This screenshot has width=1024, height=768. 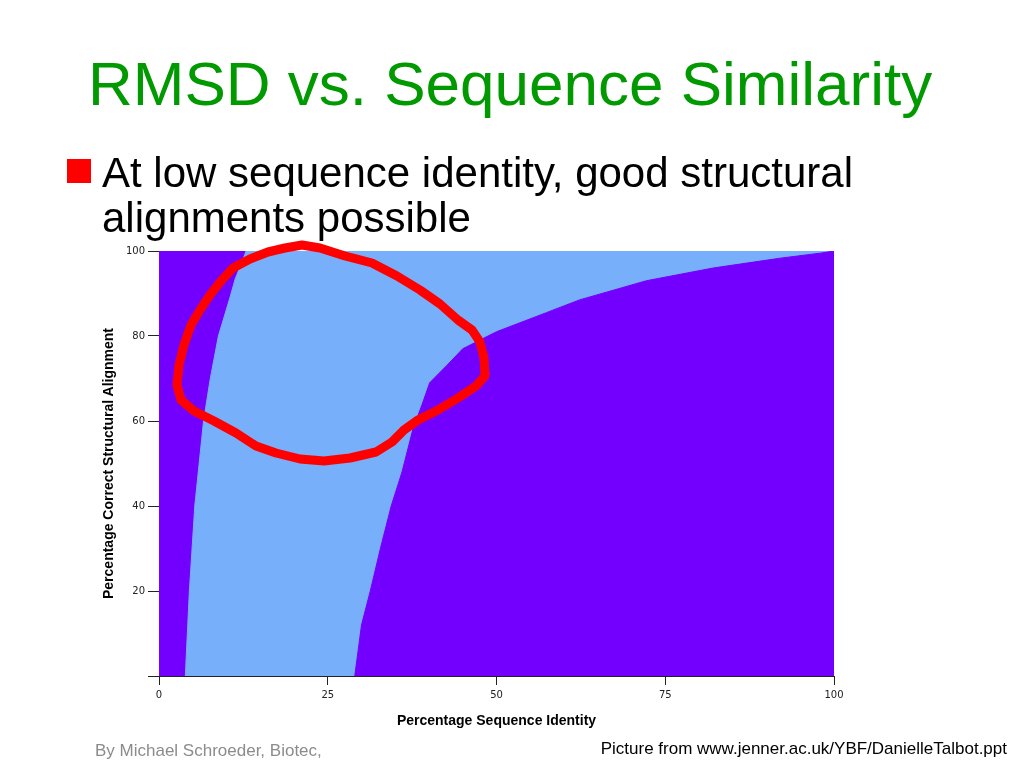 I want to click on y-tick-label: 60, so click(x=138, y=420).